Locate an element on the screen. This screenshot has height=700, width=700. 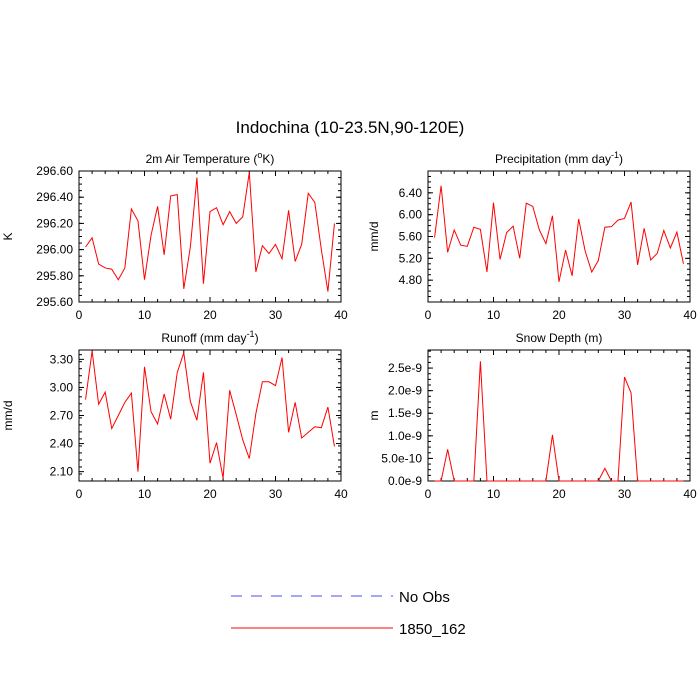
snow-depth-xtick-label: 20 is located at coordinates (559, 494).